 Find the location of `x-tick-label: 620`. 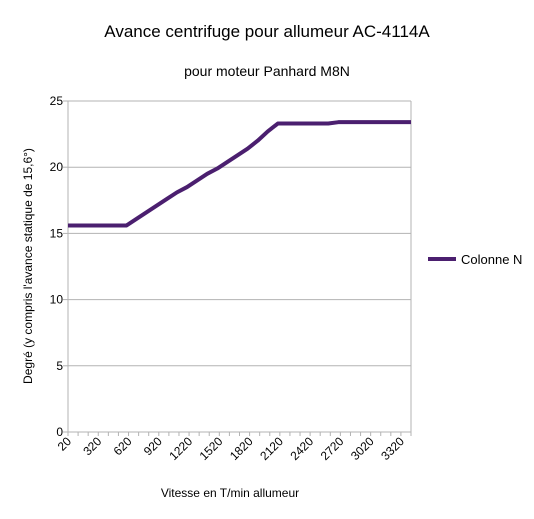

x-tick-label: 620 is located at coordinates (123, 446).